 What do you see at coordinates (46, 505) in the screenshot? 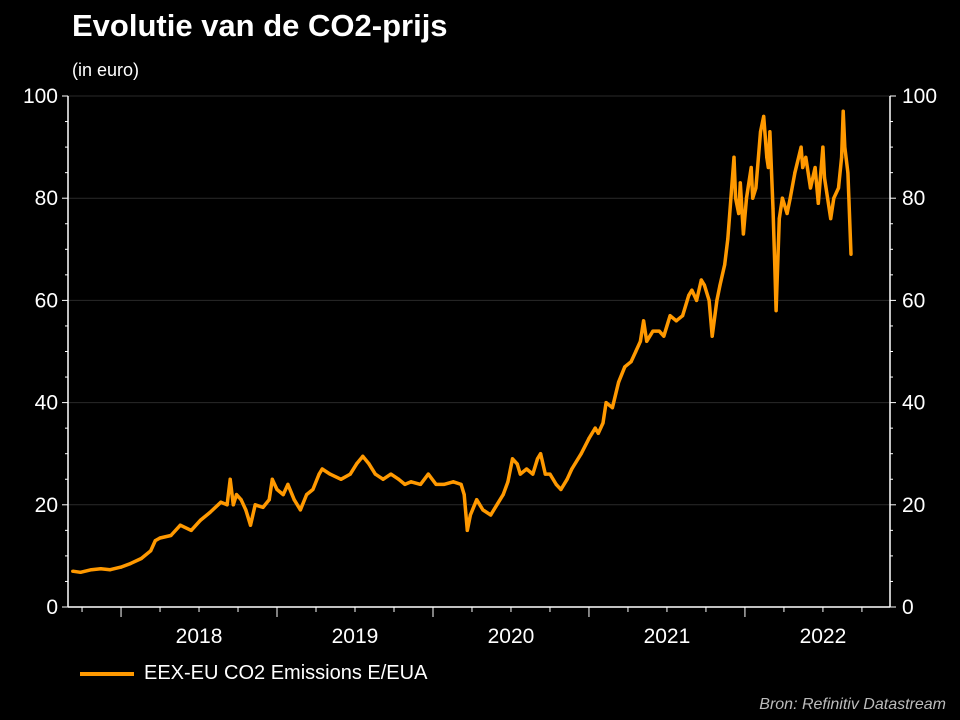
I see `y-tick-label-left: 20` at bounding box center [46, 505].